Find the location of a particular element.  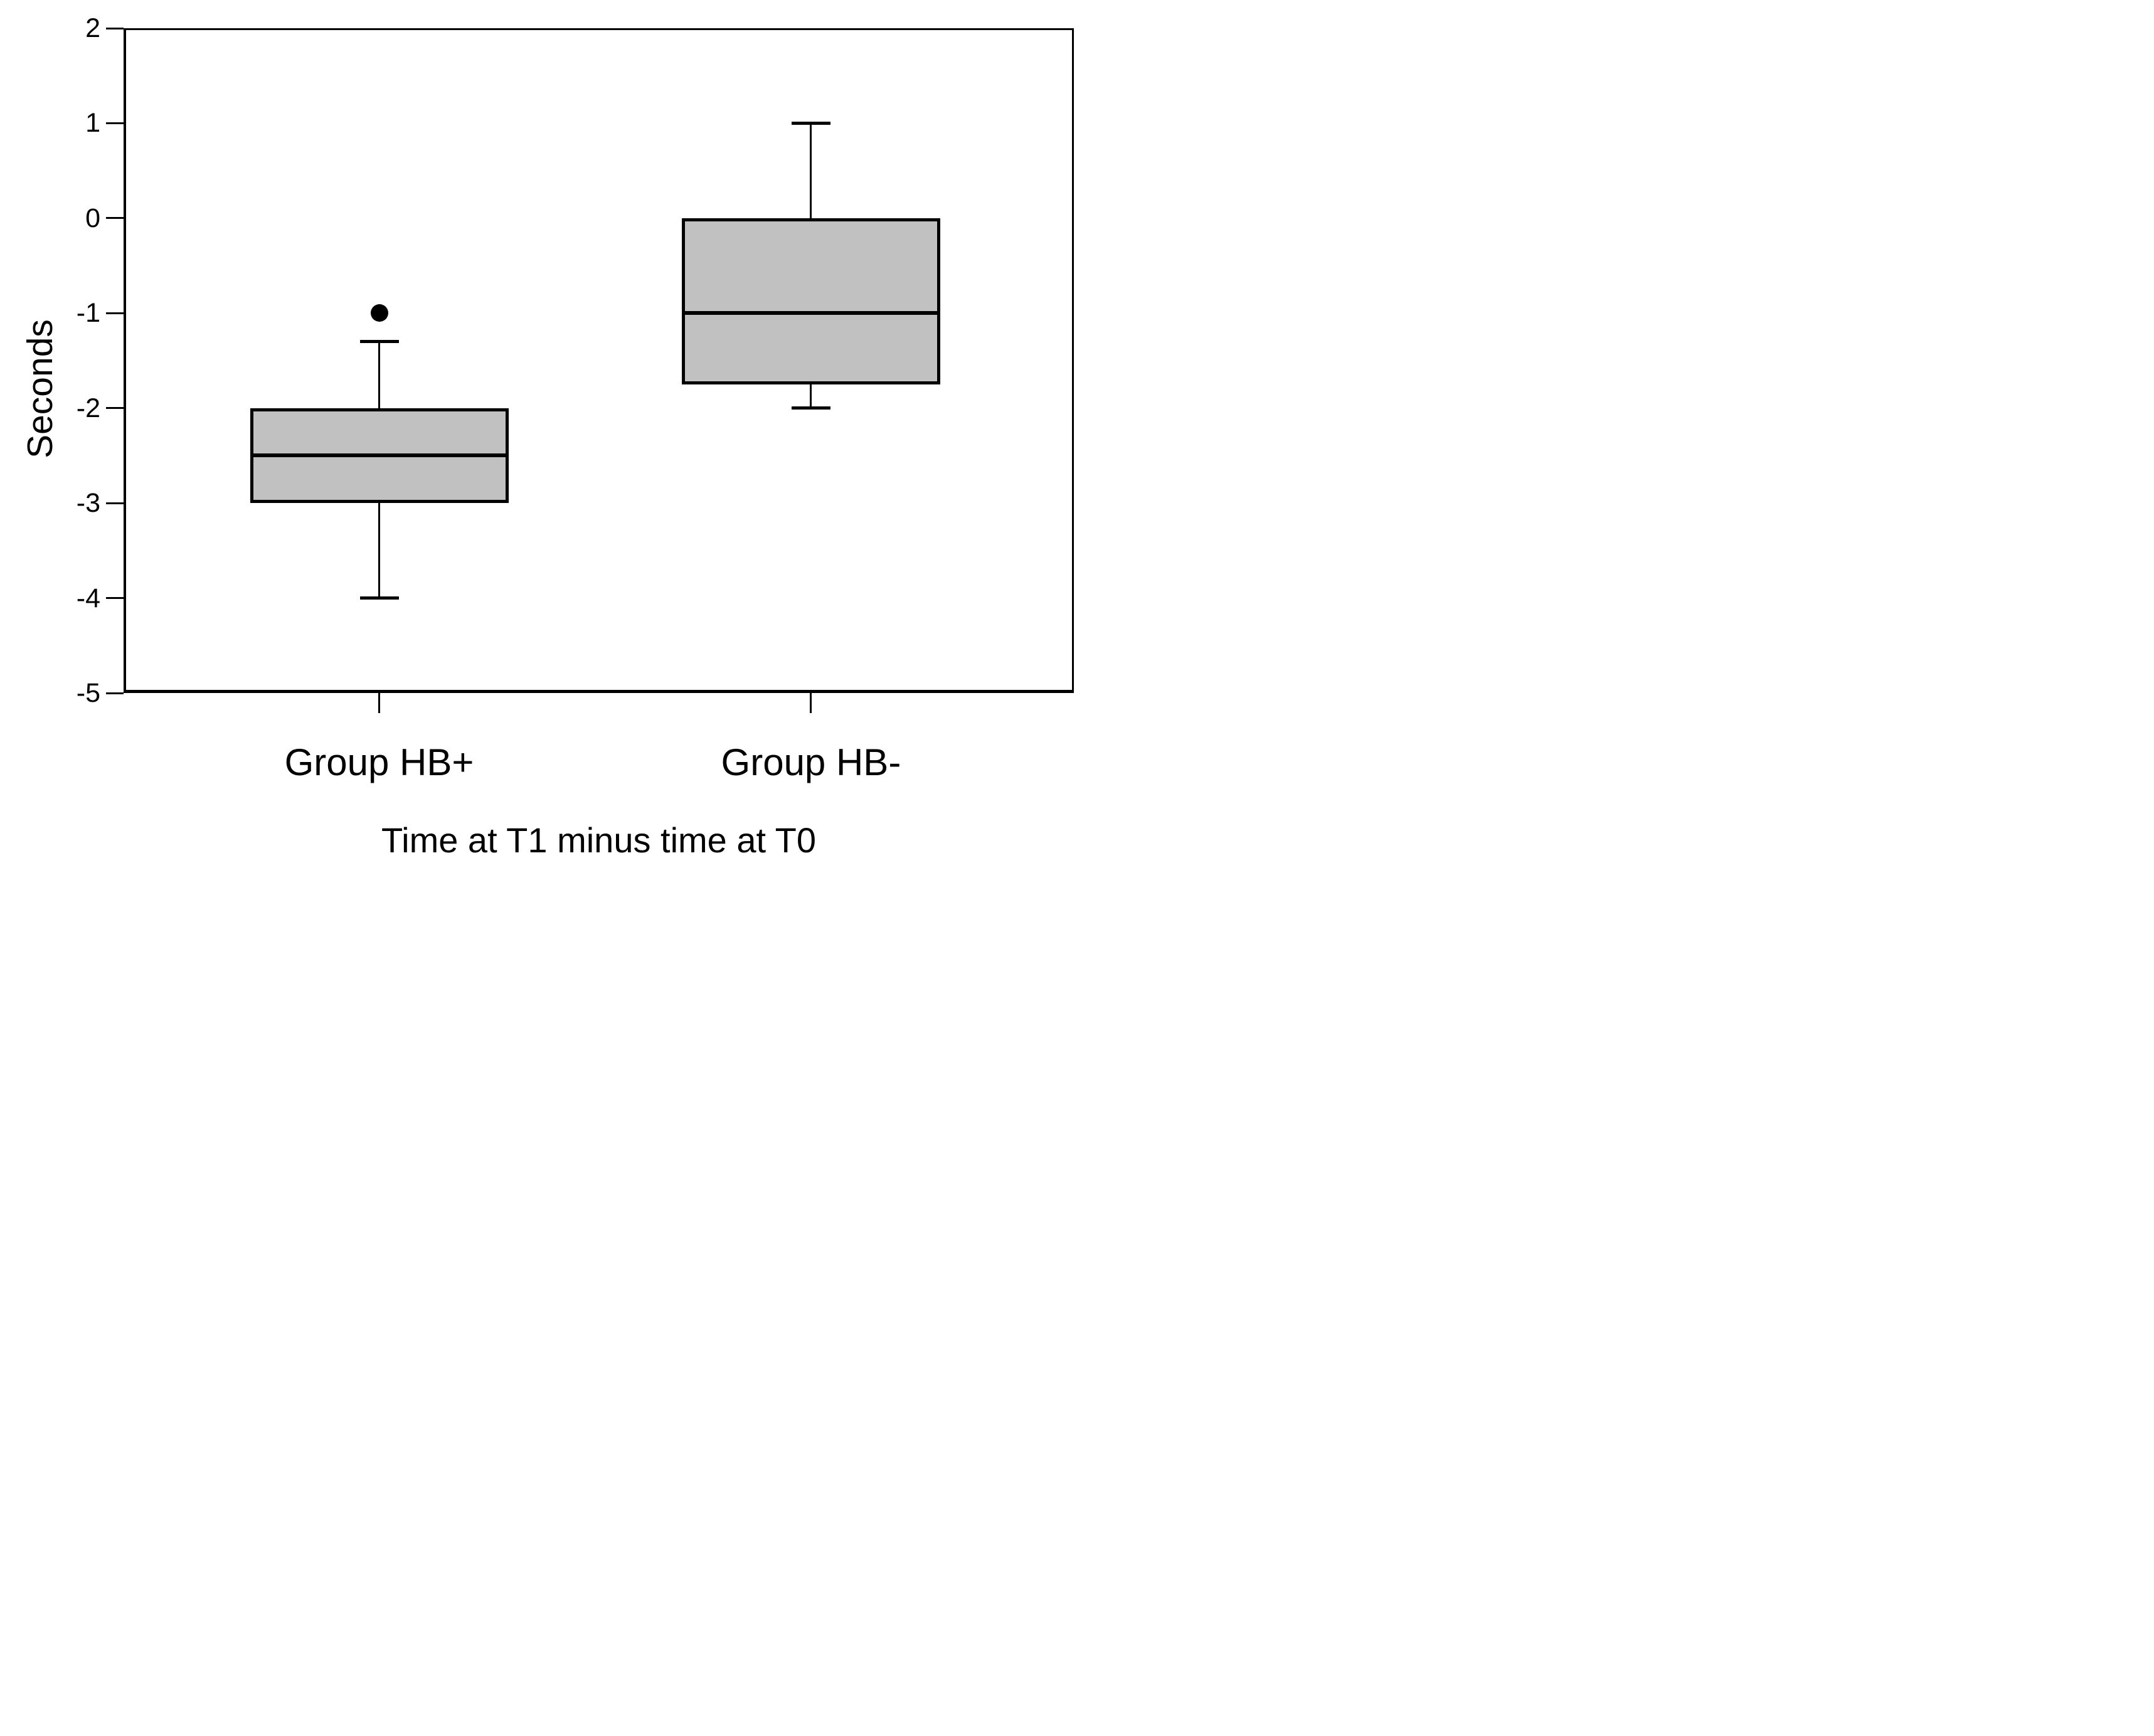

iqr-box is located at coordinates (811, 301).